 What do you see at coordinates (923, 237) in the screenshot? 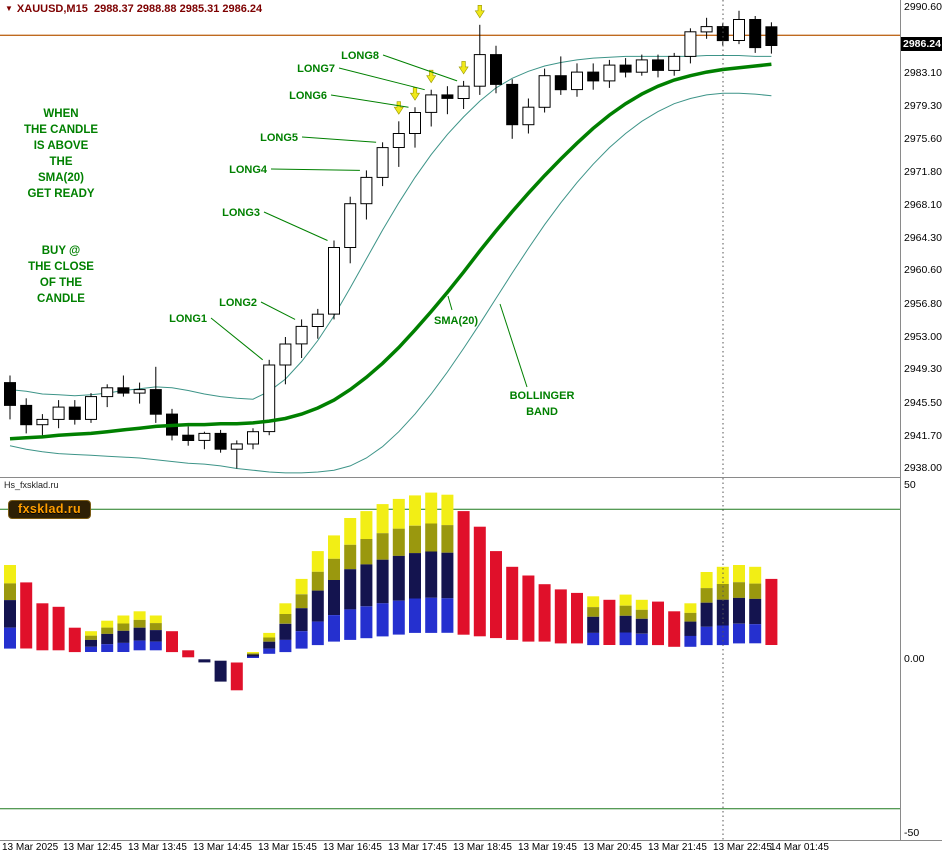
I see `price-tick: 2964.30` at bounding box center [923, 237].